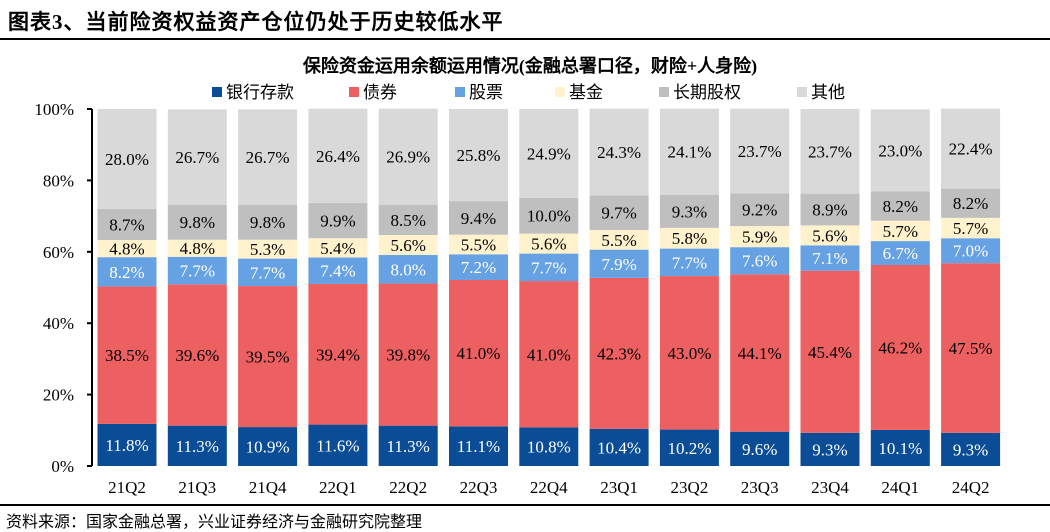 This screenshot has height=532, width=1050. I want to click on data-label: 47.5%, so click(971, 348).